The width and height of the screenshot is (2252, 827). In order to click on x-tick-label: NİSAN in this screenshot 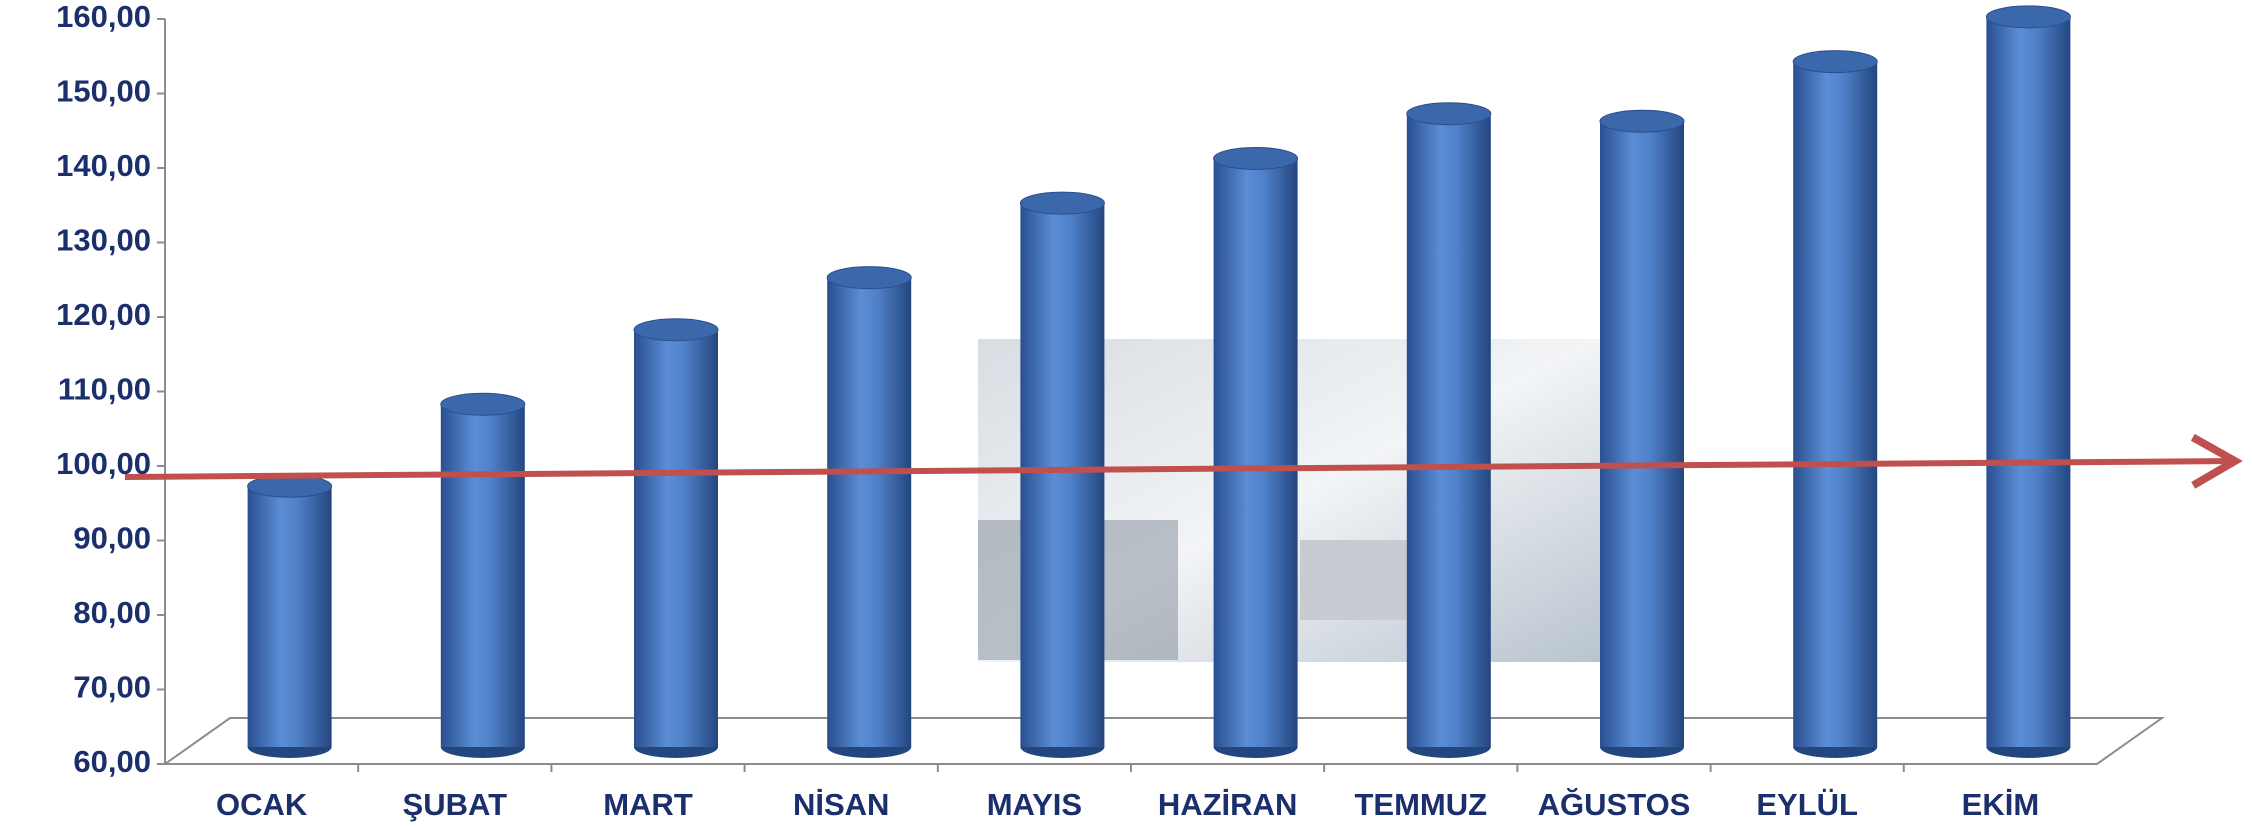, I will do `click(841, 804)`.